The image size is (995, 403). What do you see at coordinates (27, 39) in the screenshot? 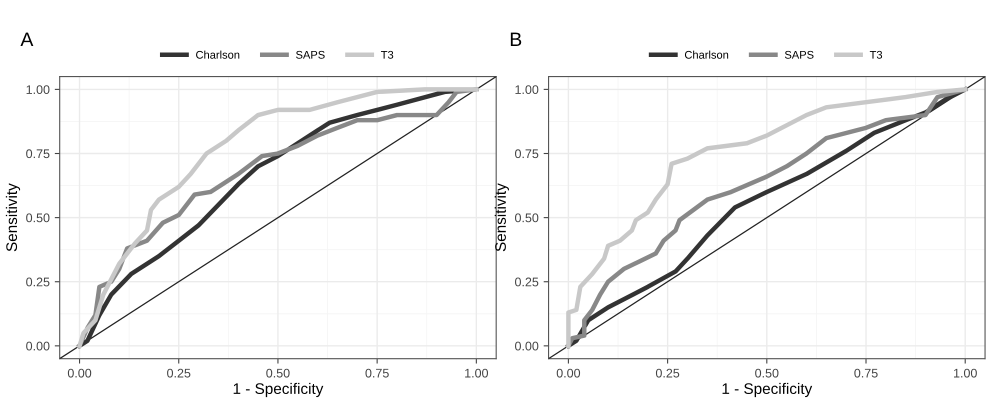
I see `chart-title: A` at bounding box center [27, 39].